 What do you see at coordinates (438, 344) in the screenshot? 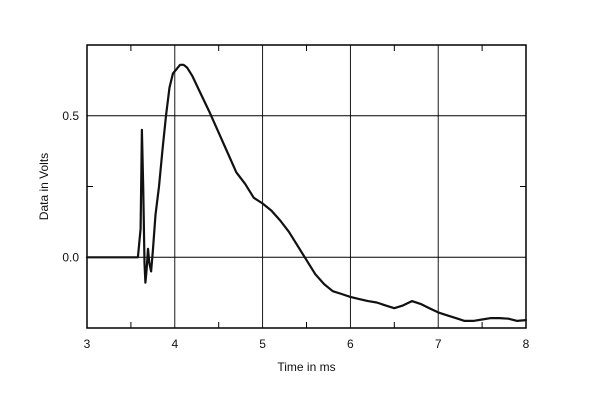
I see `x-tick-label: 7` at bounding box center [438, 344].